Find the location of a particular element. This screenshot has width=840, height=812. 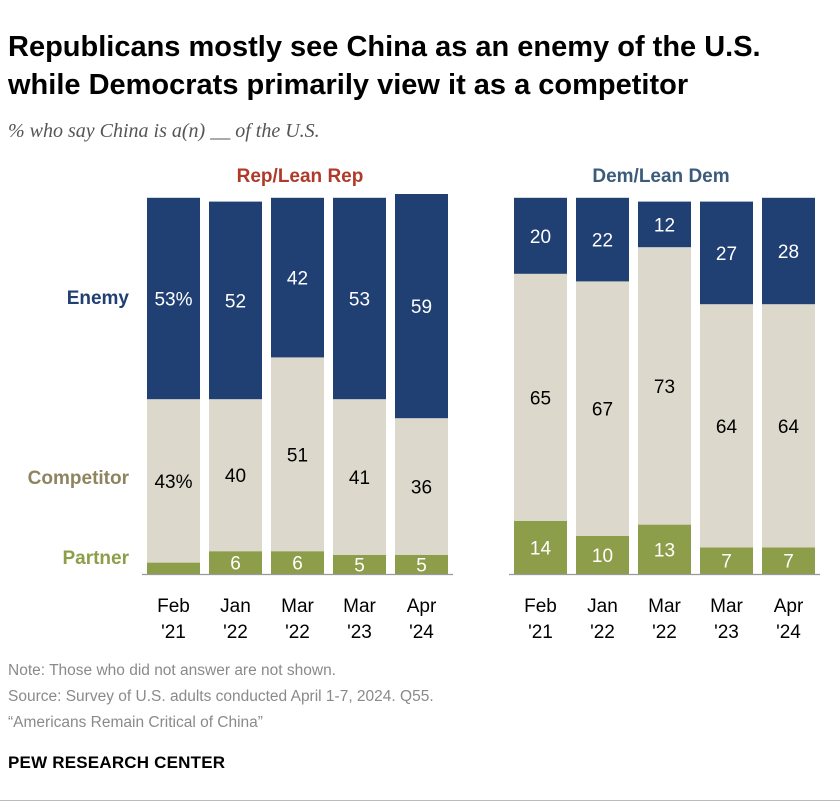

data-label-enemy: 22 is located at coordinates (602, 241).